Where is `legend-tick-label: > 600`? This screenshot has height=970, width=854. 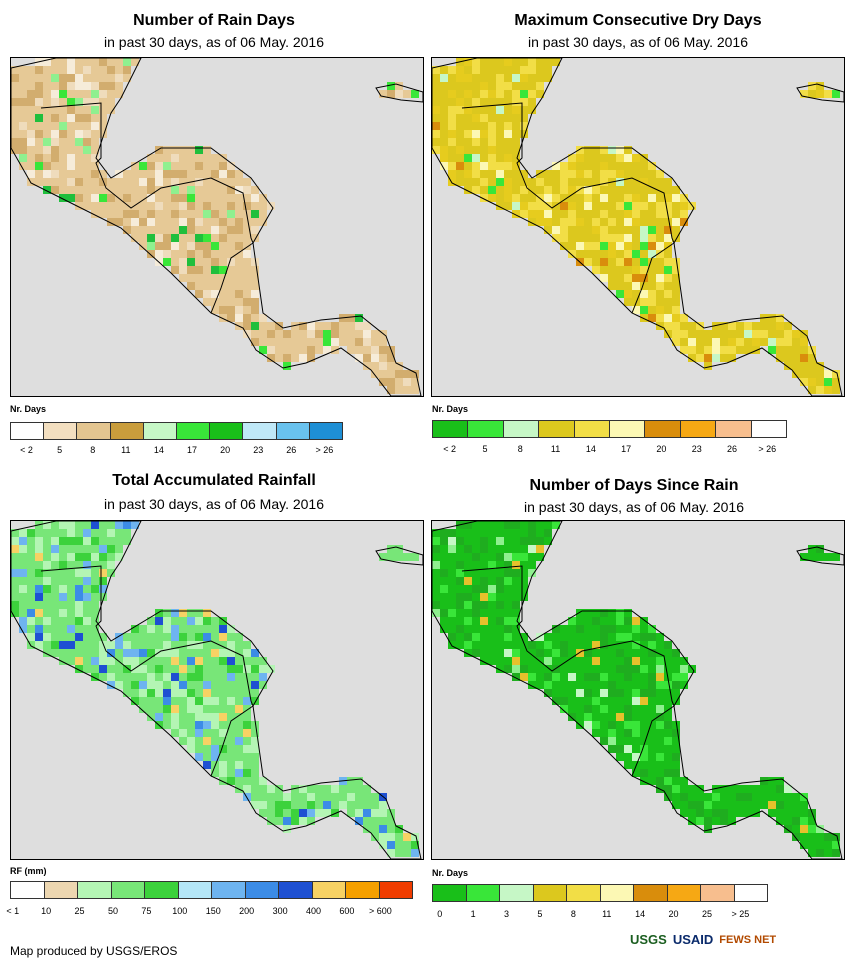 legend-tick-label: > 600 is located at coordinates (380, 911).